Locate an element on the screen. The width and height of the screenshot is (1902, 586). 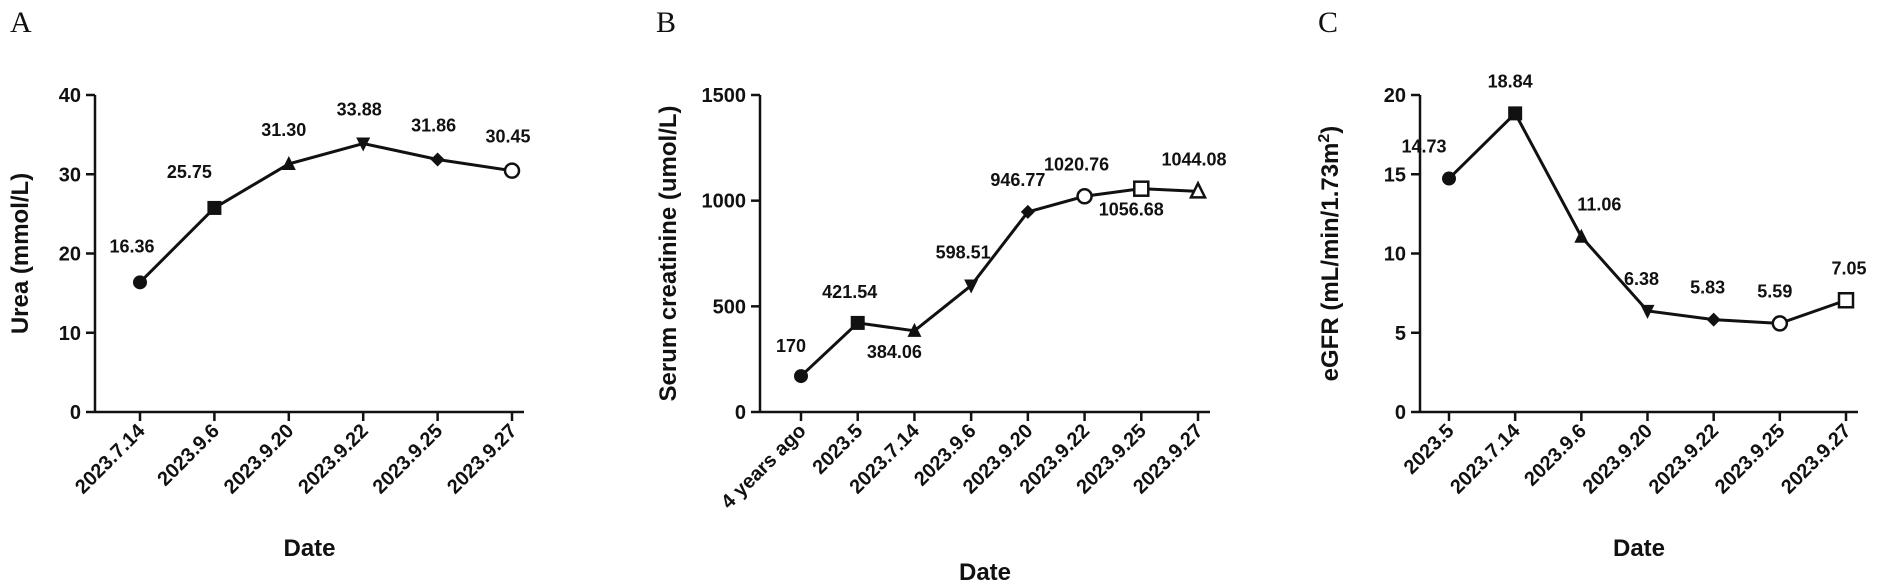
data-label: 30.45 is located at coordinates (507, 137).